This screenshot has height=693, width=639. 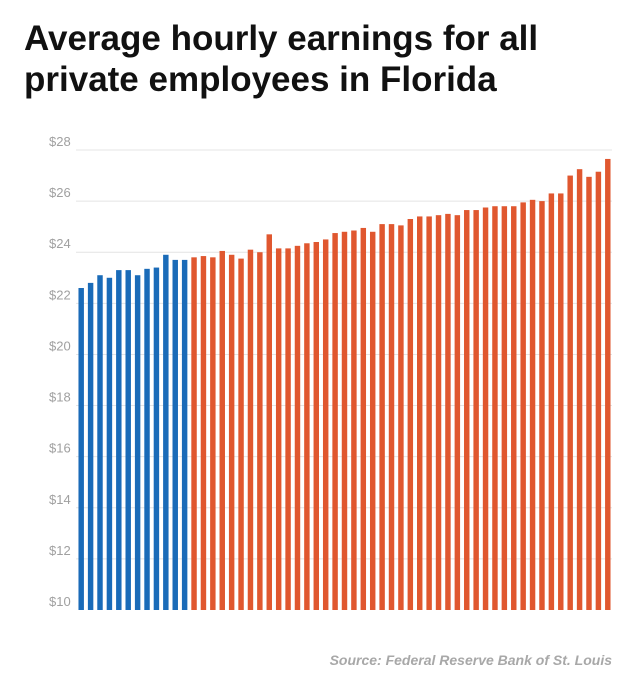 What do you see at coordinates (60, 294) in the screenshot?
I see `y-tick-label: $22` at bounding box center [60, 294].